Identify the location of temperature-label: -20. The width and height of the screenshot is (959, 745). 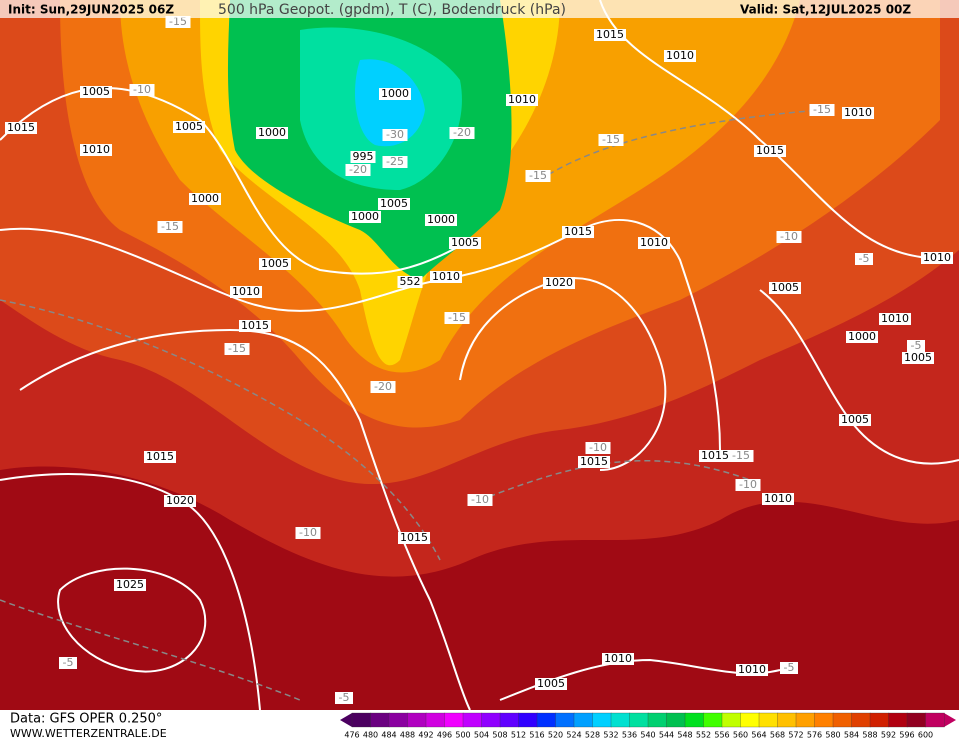
(462, 132).